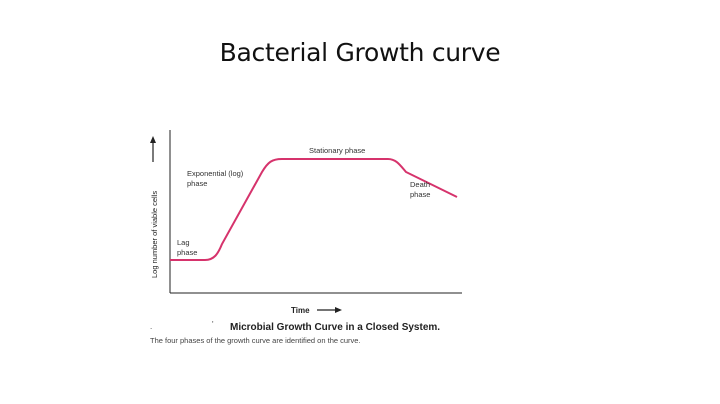 Image resolution: width=720 pixels, height=404 pixels. What do you see at coordinates (316, 310) in the screenshot?
I see `x-axis-title: Time` at bounding box center [316, 310].